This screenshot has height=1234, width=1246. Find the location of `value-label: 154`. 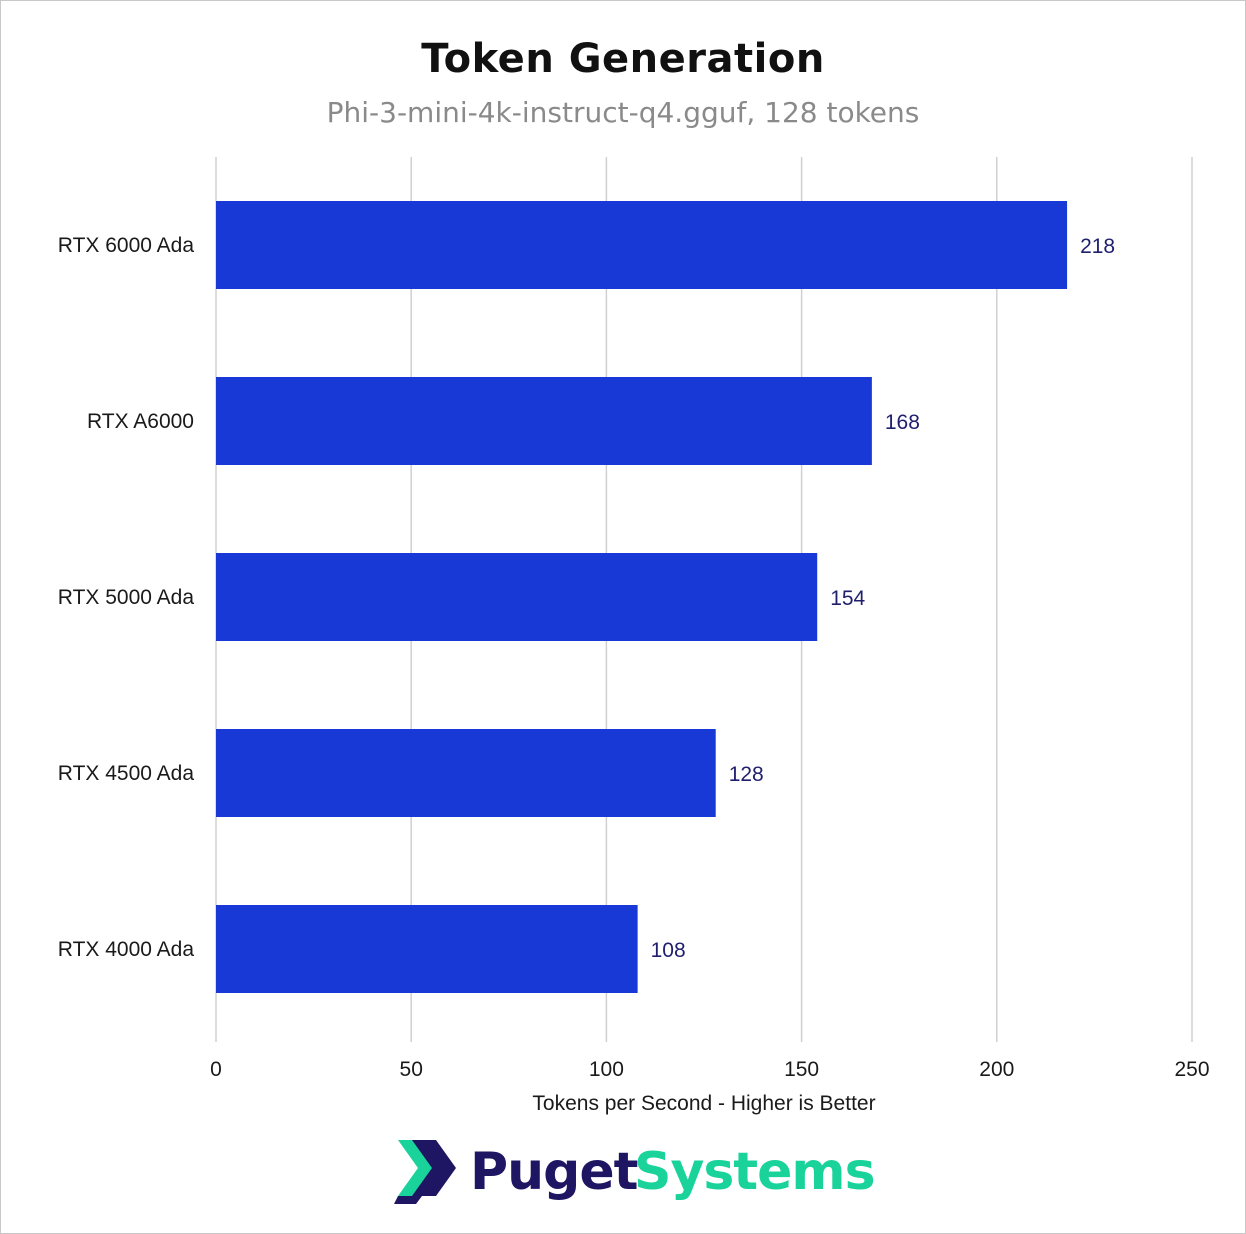

value-label: 154 is located at coordinates (847, 598).